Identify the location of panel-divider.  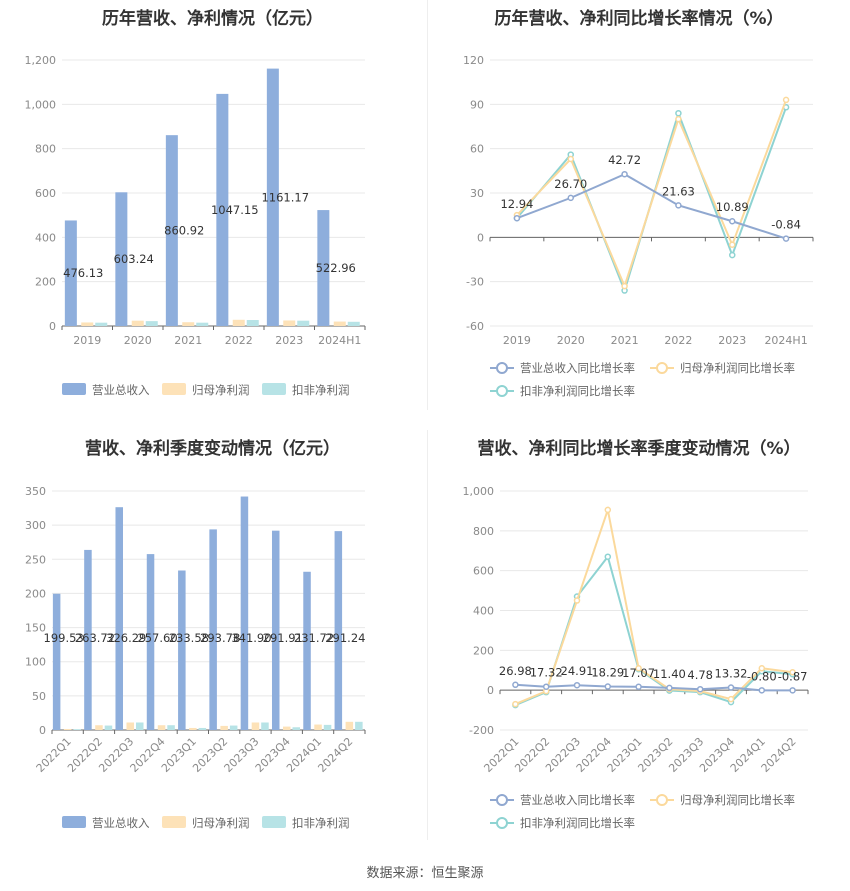
(427, 635).